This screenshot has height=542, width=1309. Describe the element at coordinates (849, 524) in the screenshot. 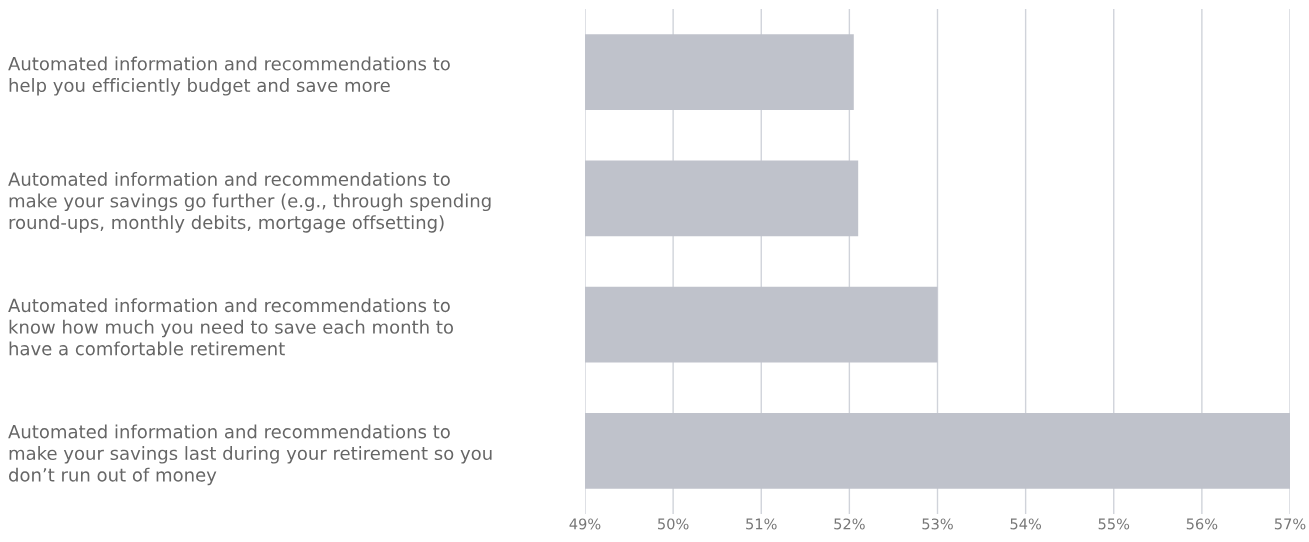

I see `x-tick-label: 52%` at that location.